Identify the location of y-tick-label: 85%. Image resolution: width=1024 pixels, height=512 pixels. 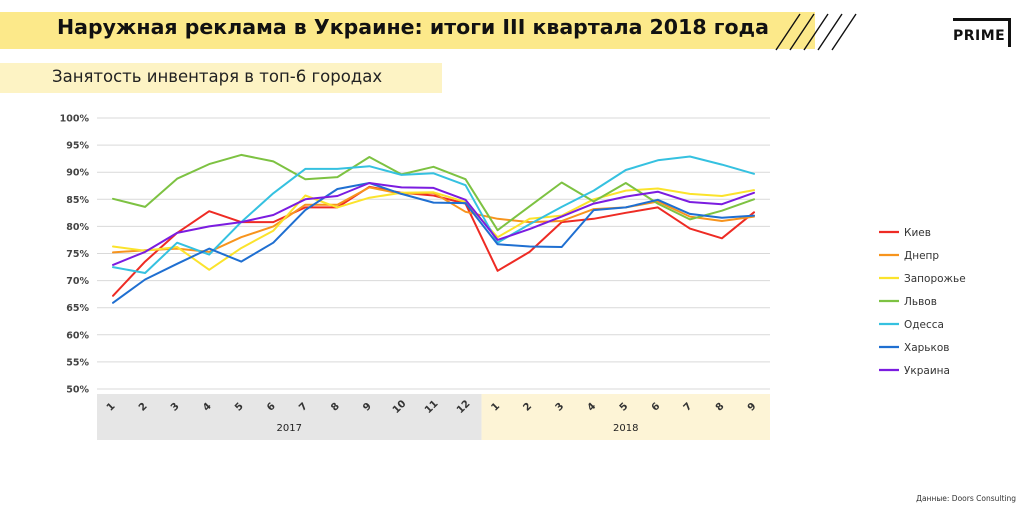
(77, 200).